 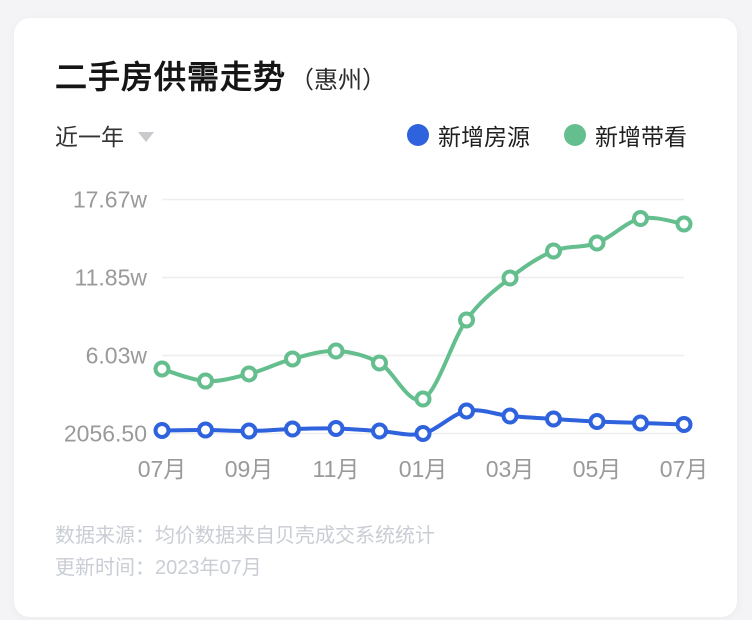 What do you see at coordinates (117, 355) in the screenshot?
I see `y-axis-tick-label: 6.03w` at bounding box center [117, 355].